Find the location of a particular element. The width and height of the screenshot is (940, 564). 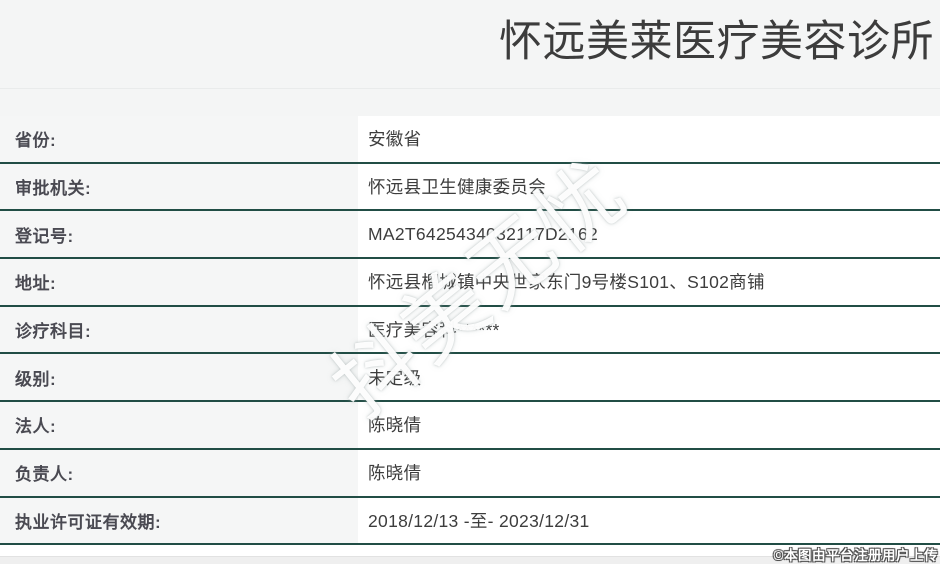

table-row: 级别: 未定级 is located at coordinates (470, 378).